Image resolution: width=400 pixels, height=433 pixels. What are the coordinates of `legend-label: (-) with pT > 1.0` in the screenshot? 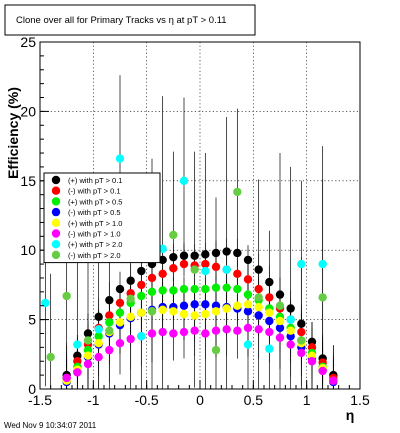 It's located at (94, 234).